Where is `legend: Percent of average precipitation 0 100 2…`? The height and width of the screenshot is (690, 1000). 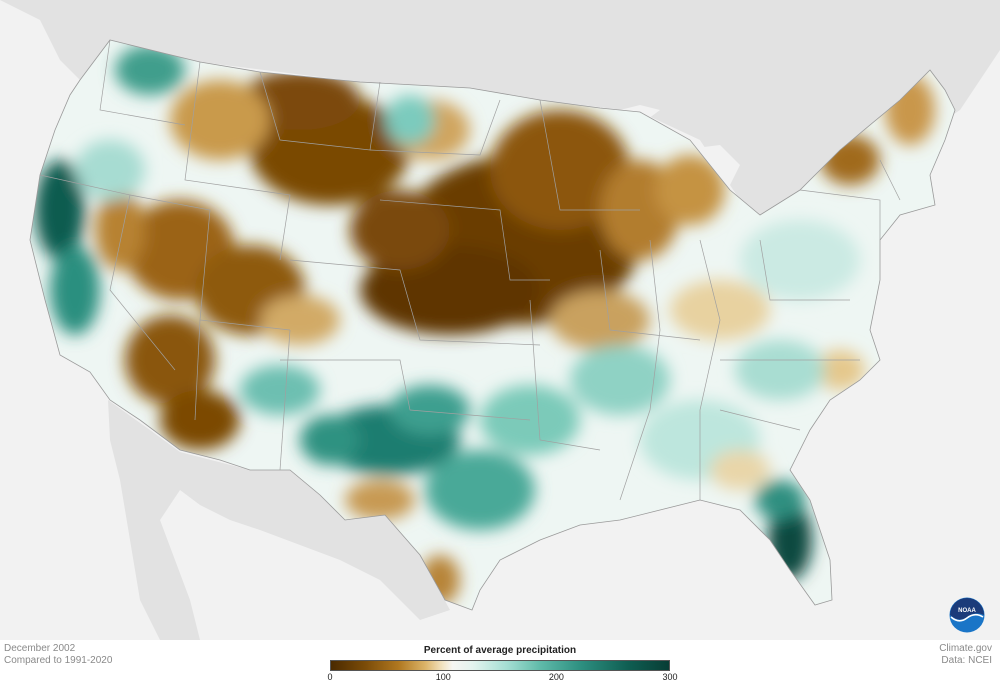 legend: Percent of average precipitation 0 100 2… is located at coordinates (502, 664).